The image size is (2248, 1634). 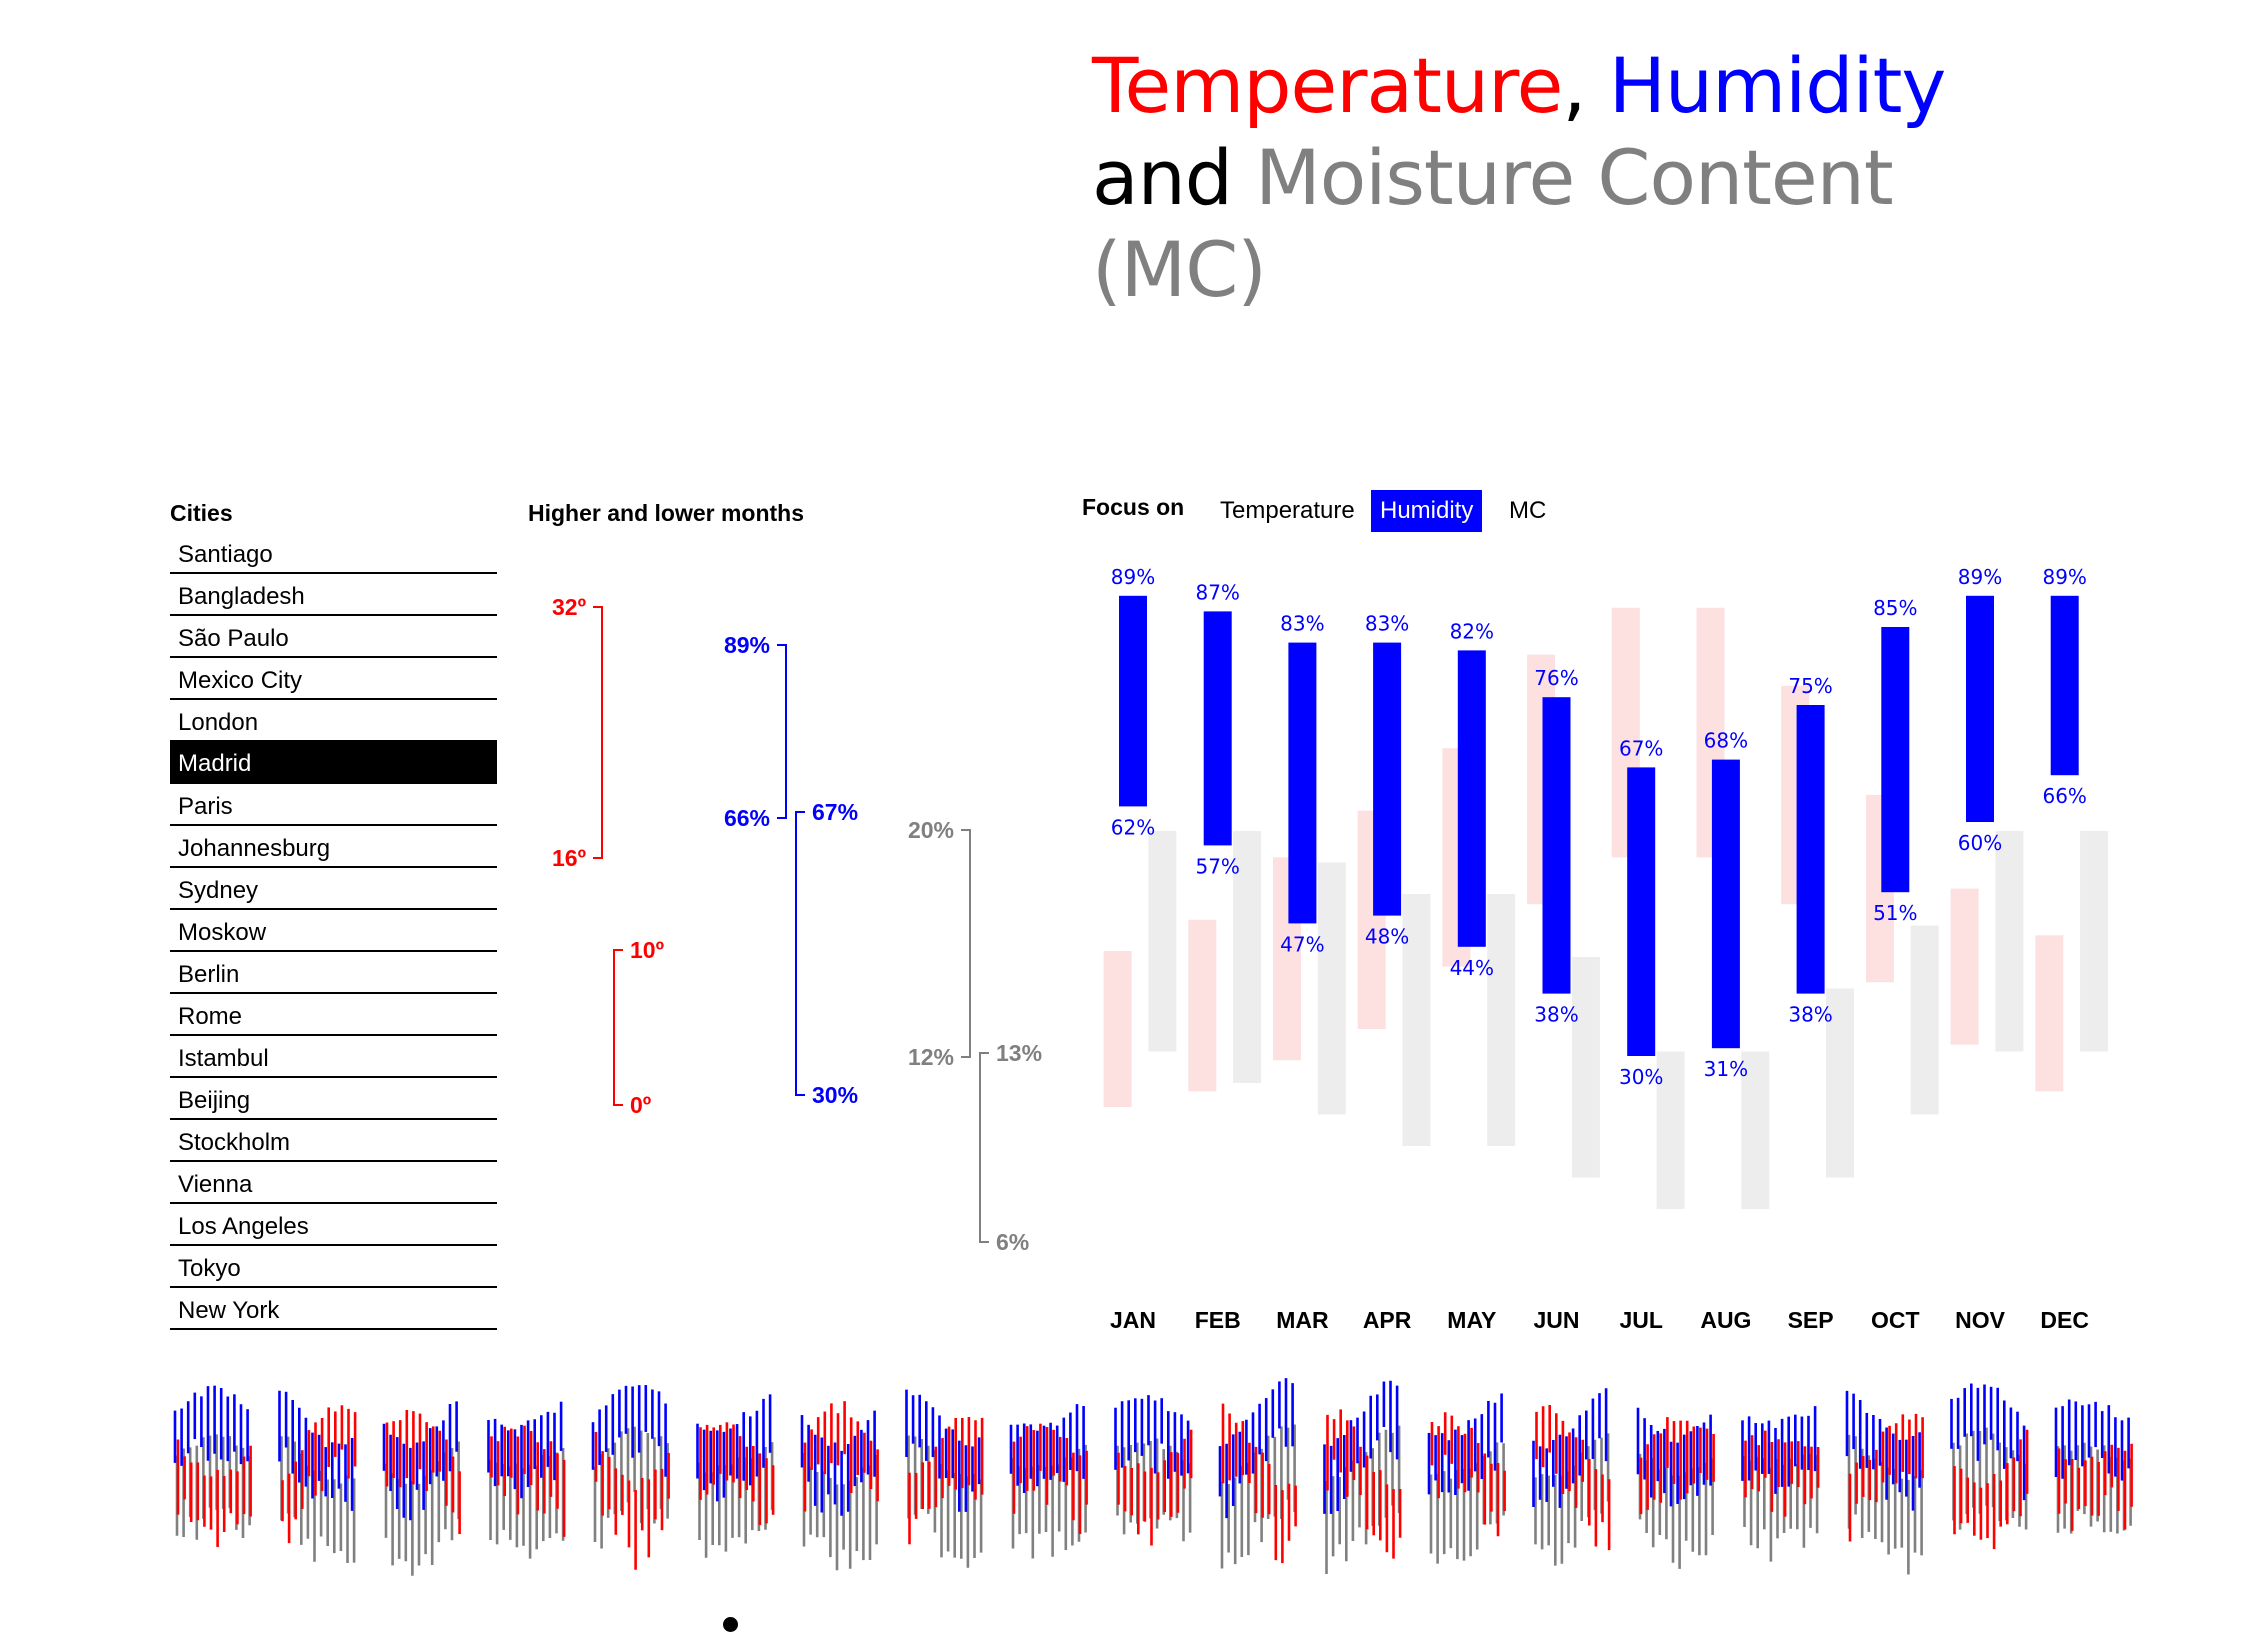 What do you see at coordinates (747, 818) in the screenshot?
I see `hum-high-min-label: 66%` at bounding box center [747, 818].